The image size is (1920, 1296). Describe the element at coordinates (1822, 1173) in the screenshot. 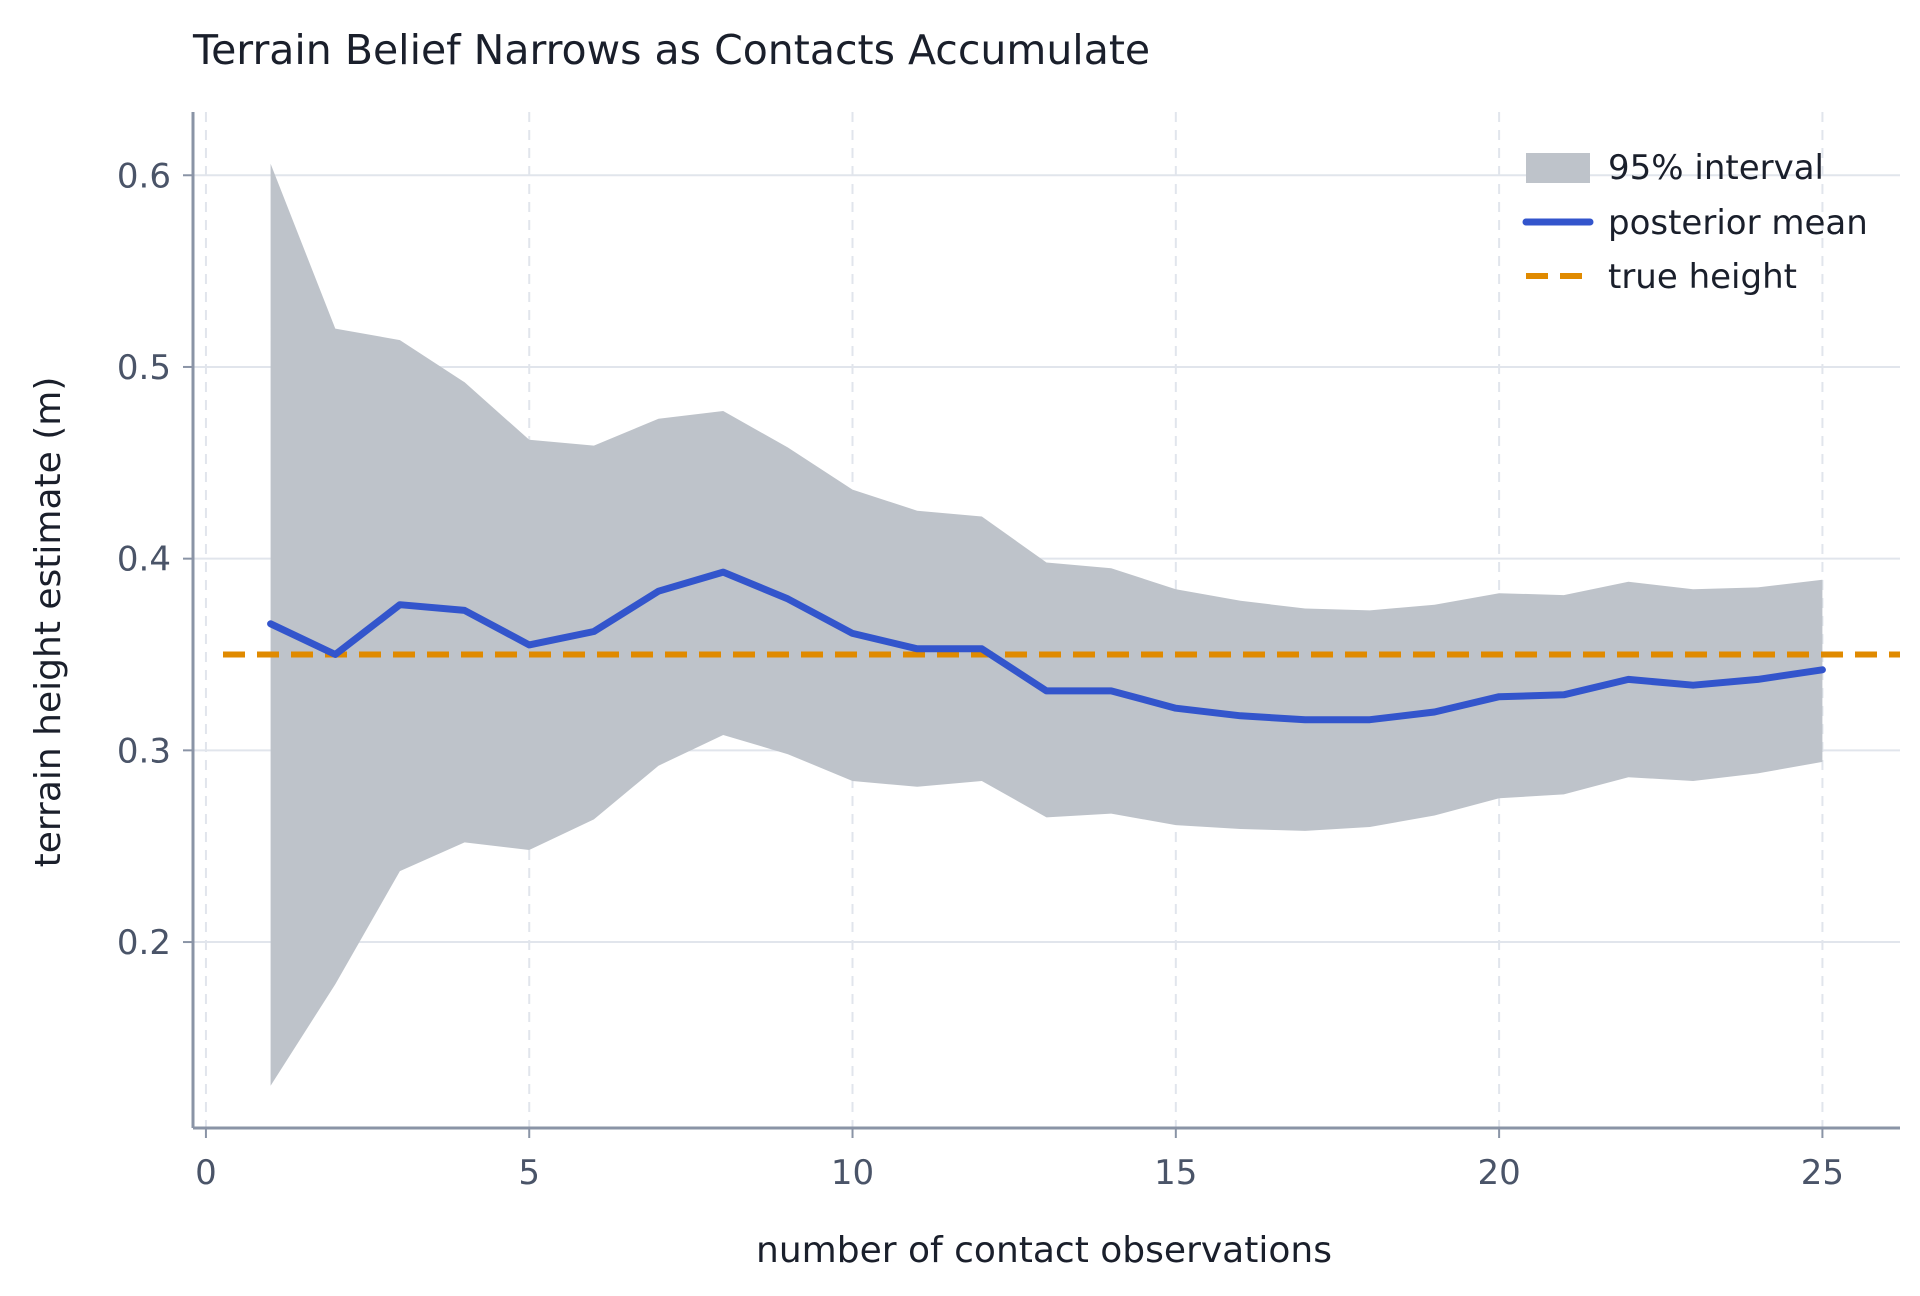

I see `x-tick-label-5: 25` at that location.